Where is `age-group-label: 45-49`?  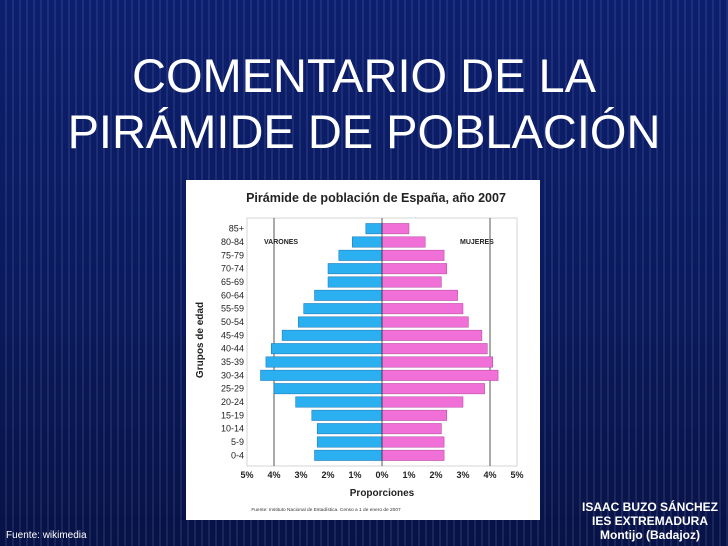 age-group-label: 45-49 is located at coordinates (232, 335).